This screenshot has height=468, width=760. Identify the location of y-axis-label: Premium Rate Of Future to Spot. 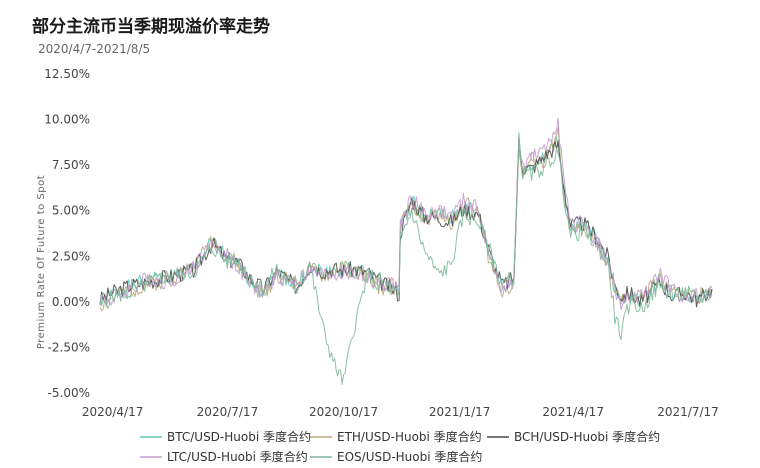
(41, 262).